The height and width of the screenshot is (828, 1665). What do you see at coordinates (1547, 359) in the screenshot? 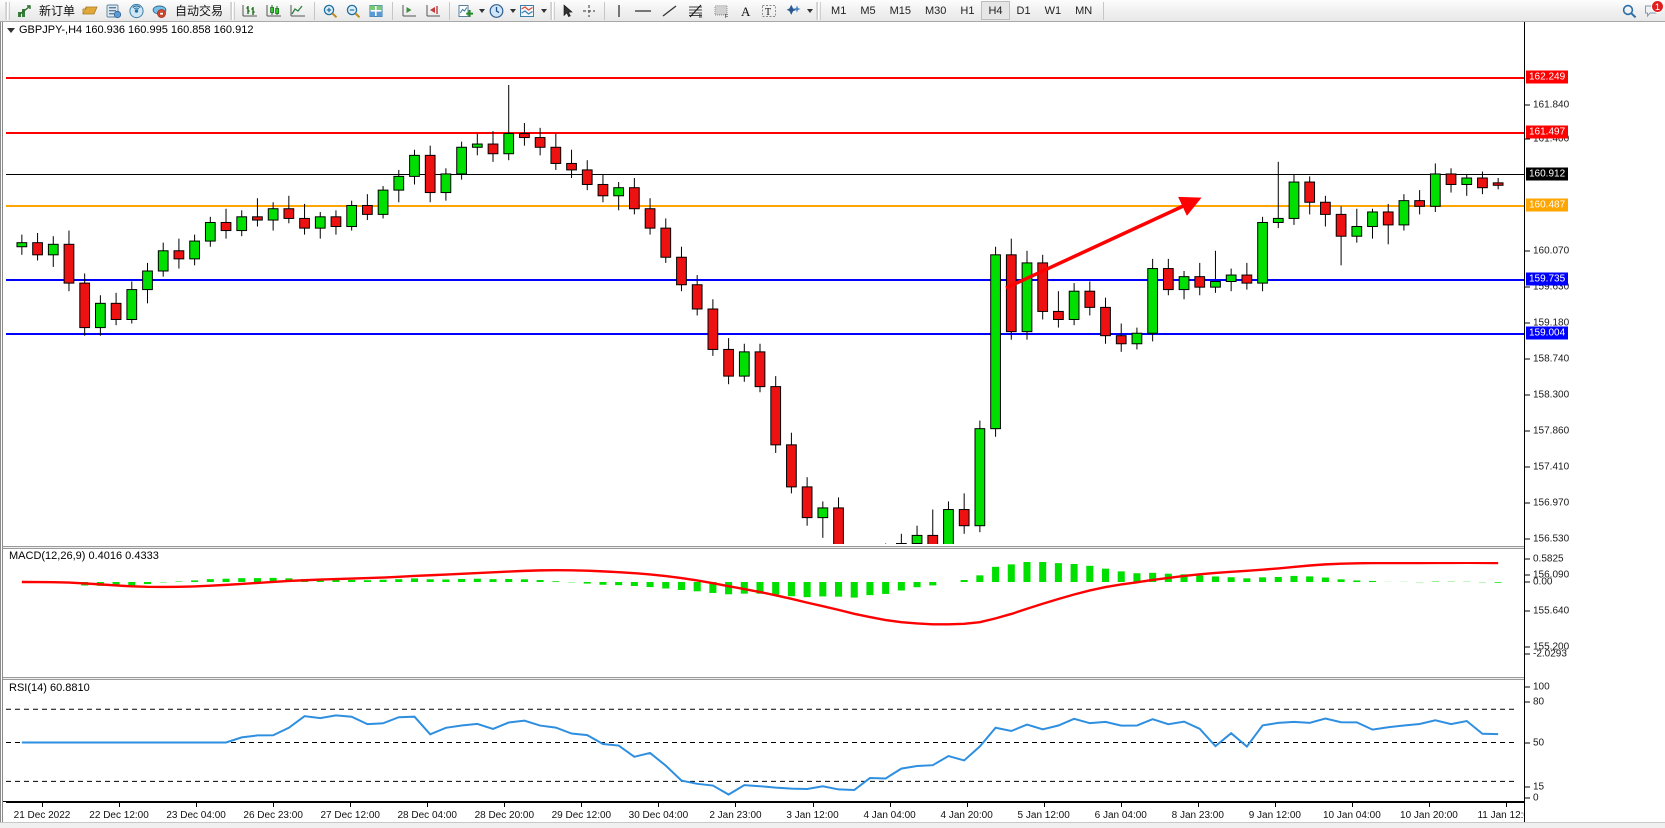
I see `price-tick-label: 158.740` at bounding box center [1547, 359].